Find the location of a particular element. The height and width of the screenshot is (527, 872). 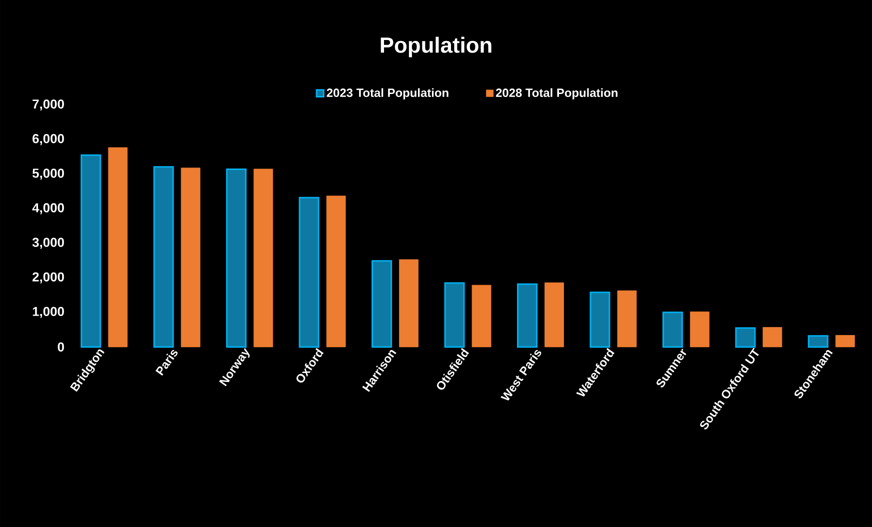

y-tick-label: 3,000 is located at coordinates (48, 243).